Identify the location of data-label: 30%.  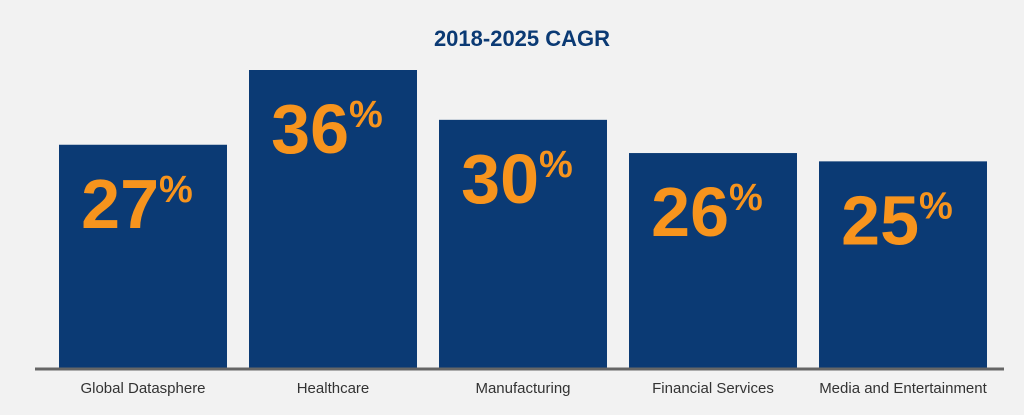
(517, 179).